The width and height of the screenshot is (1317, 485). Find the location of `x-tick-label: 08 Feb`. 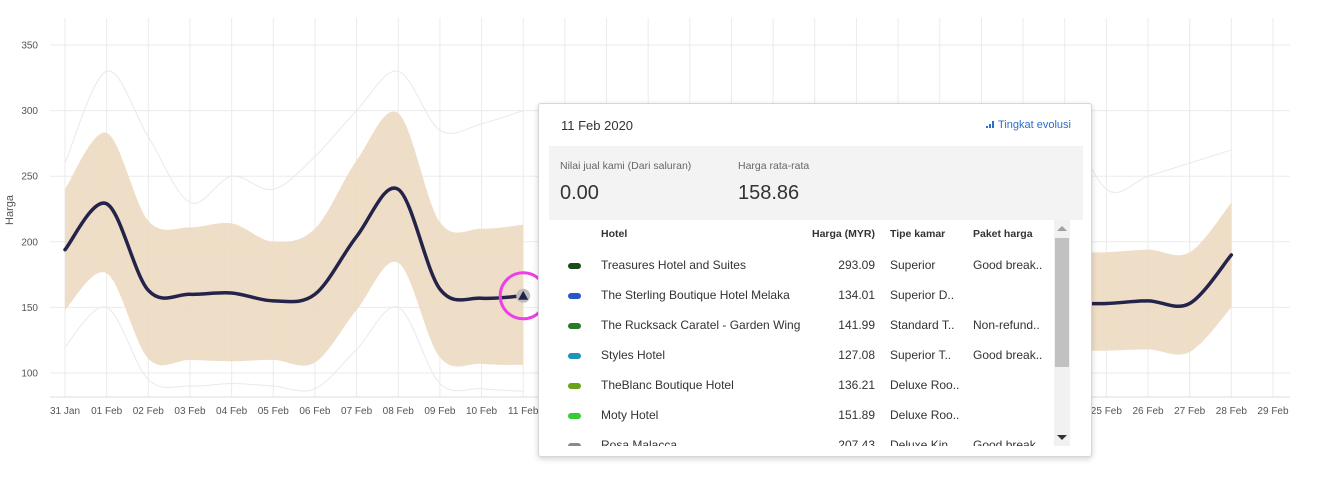

x-tick-label: 08 Feb is located at coordinates (399, 411).